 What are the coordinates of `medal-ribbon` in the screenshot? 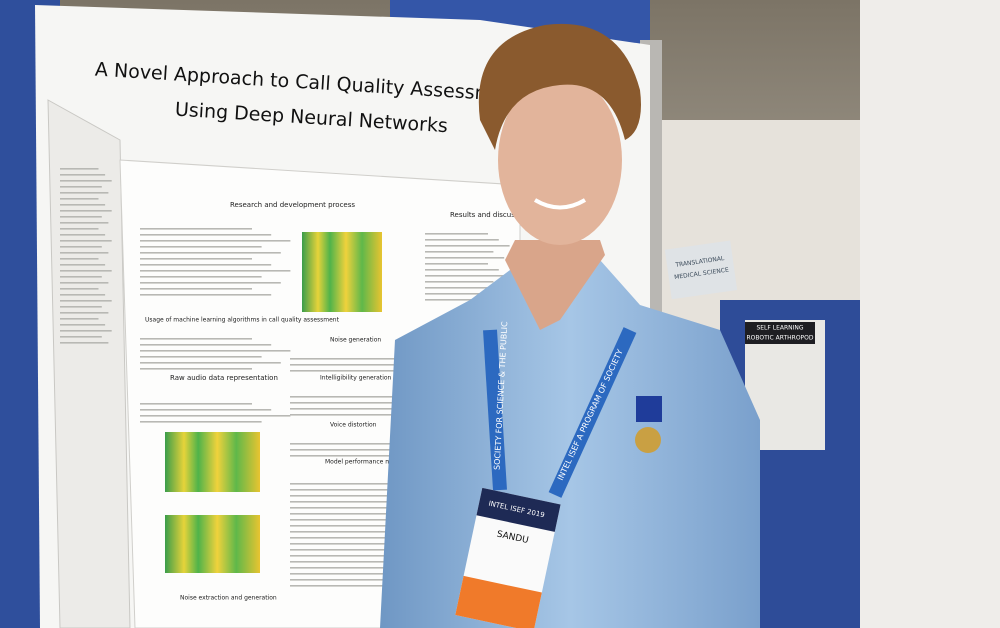 It's located at (649, 409).